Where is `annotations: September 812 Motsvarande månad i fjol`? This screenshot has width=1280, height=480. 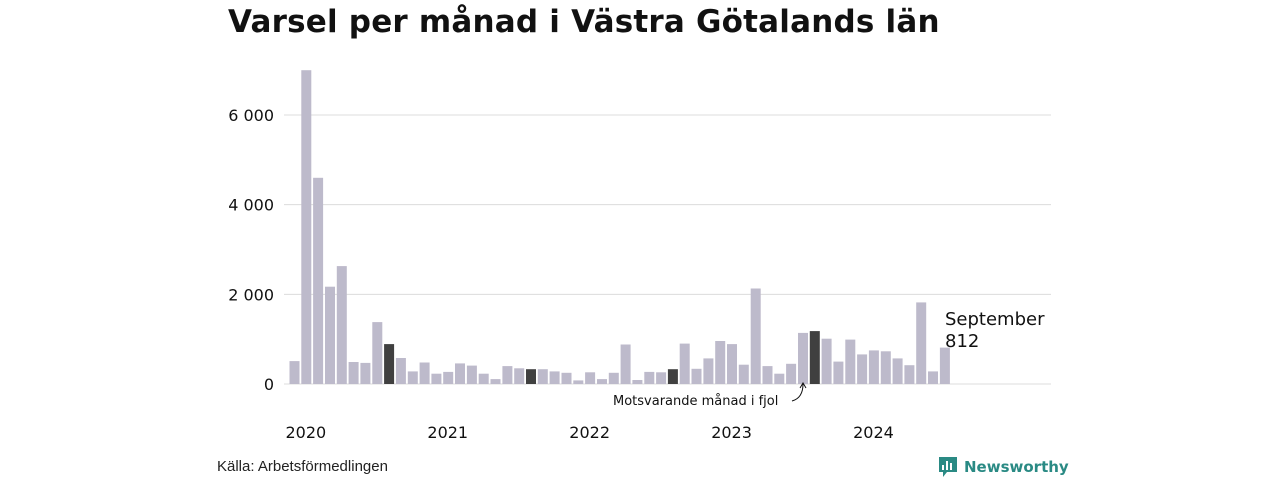 annotations: September 812 Motsvarande månad i fjol is located at coordinates (829, 359).